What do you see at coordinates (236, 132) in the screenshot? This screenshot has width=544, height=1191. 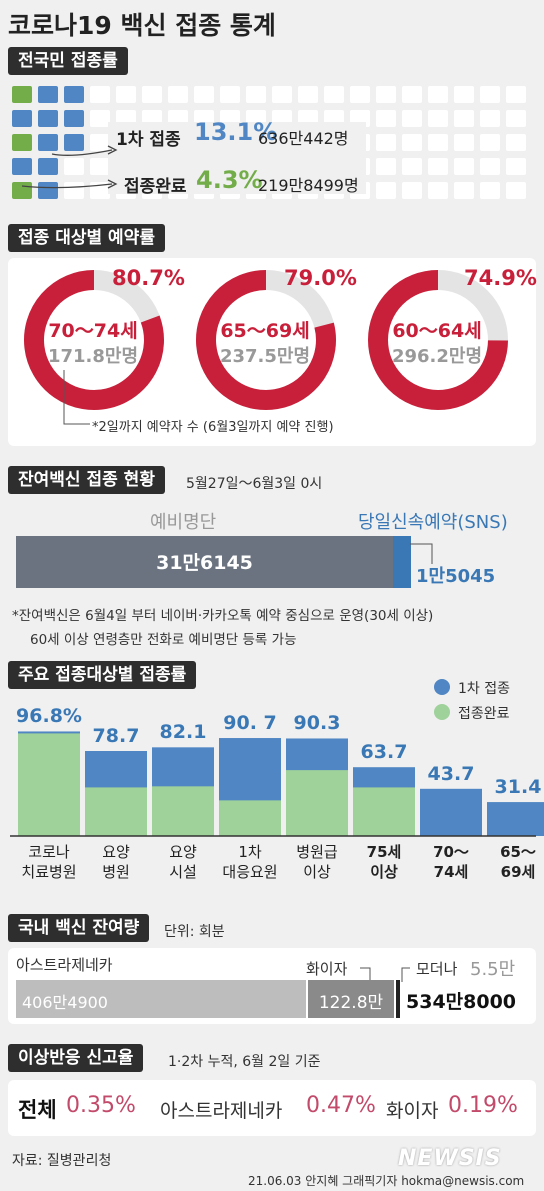 I see `first-dose-pct: 13.1%` at bounding box center [236, 132].